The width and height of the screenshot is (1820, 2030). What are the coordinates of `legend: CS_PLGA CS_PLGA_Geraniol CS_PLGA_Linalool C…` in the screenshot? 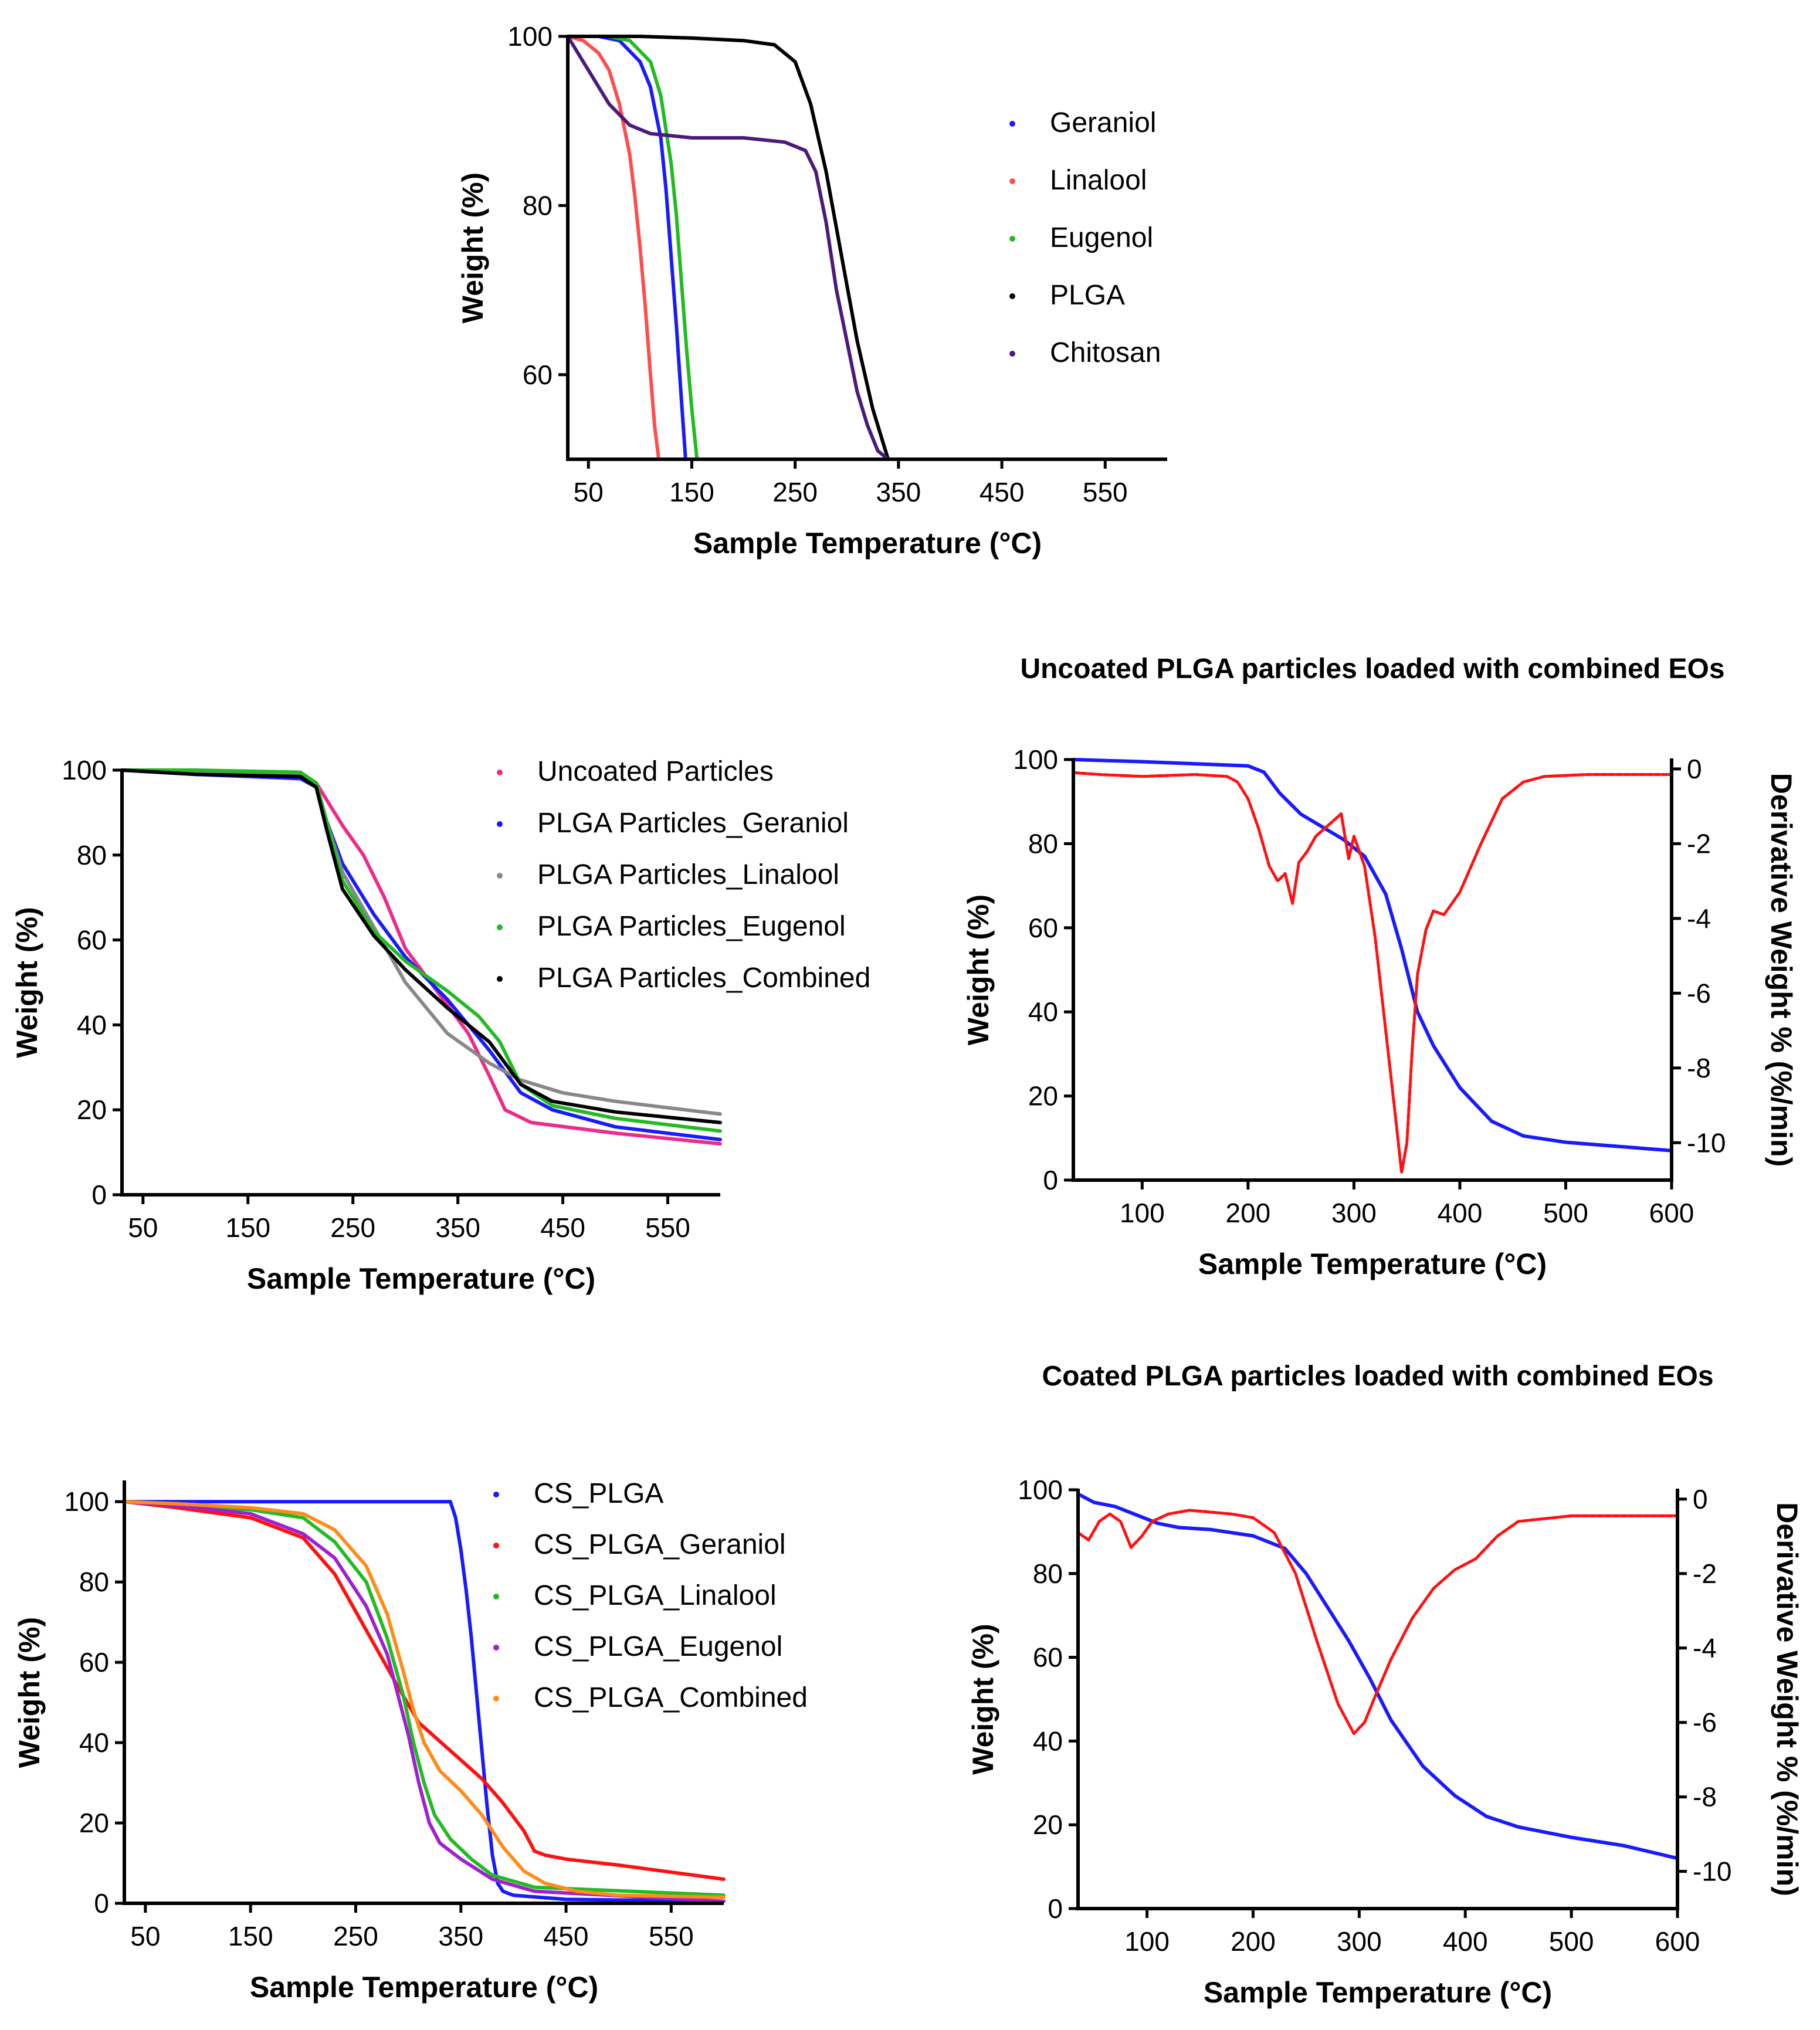 It's located at (650, 1595).